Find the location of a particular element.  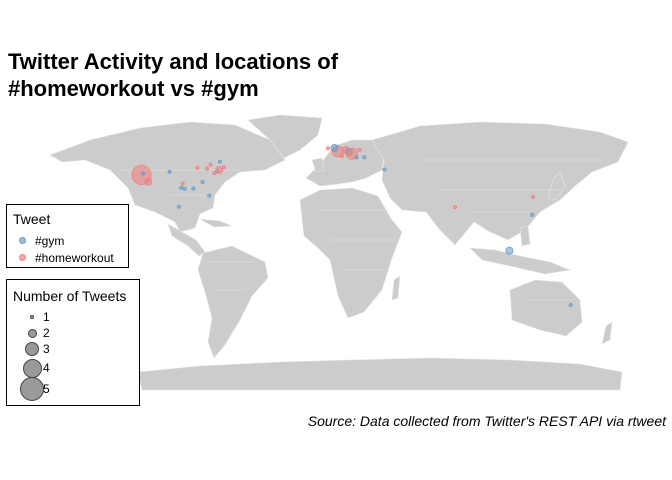

land-antarctica is located at coordinates (380, 374).